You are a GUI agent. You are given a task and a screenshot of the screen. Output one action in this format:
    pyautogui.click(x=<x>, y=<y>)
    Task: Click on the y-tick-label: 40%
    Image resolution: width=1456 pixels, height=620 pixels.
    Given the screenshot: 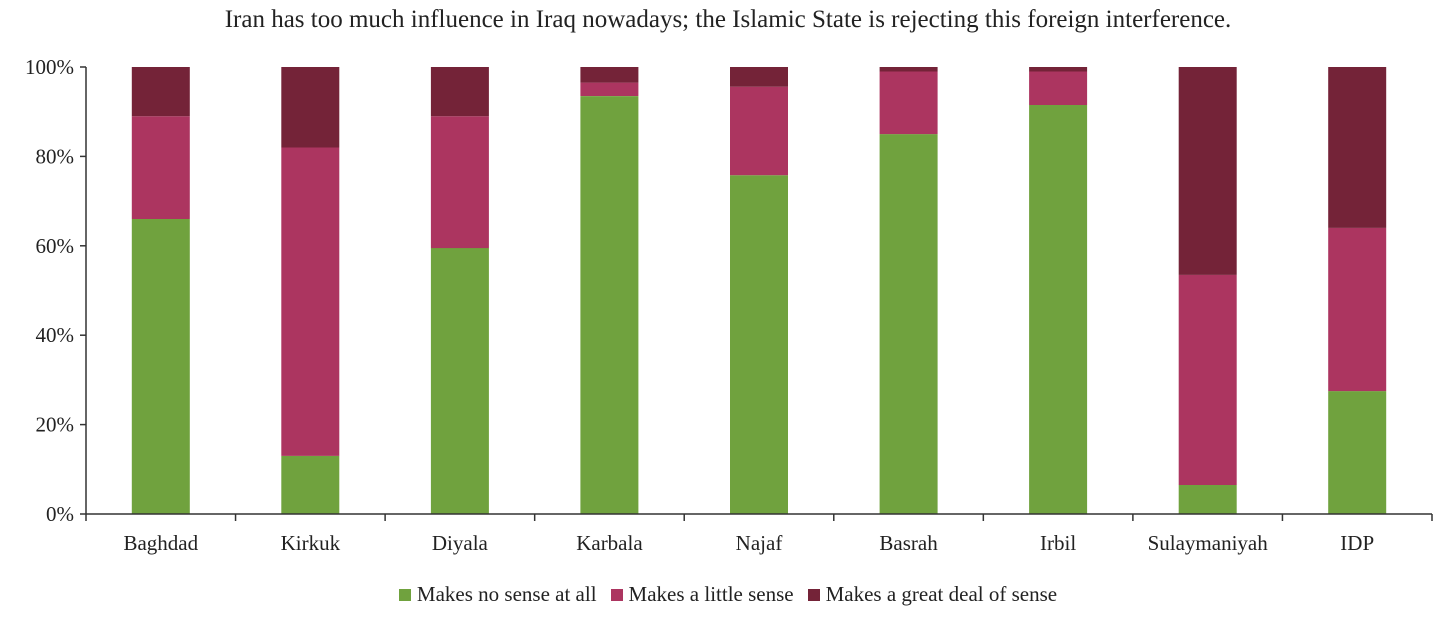 What is the action you would take?
    pyautogui.click(x=55, y=335)
    